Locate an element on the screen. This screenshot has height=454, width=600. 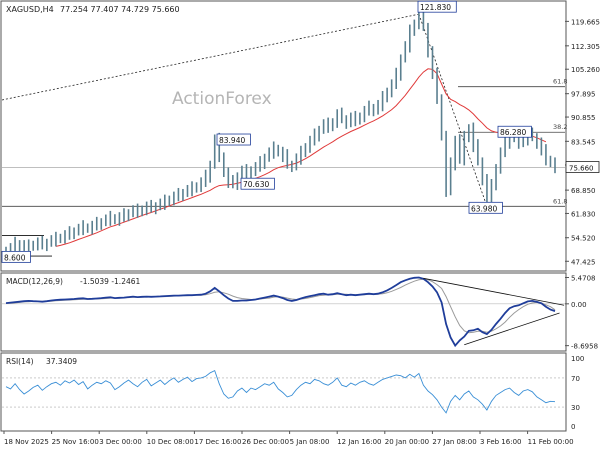
x-axis-tick-label: 27 Jan 08:00 is located at coordinates (454, 442).